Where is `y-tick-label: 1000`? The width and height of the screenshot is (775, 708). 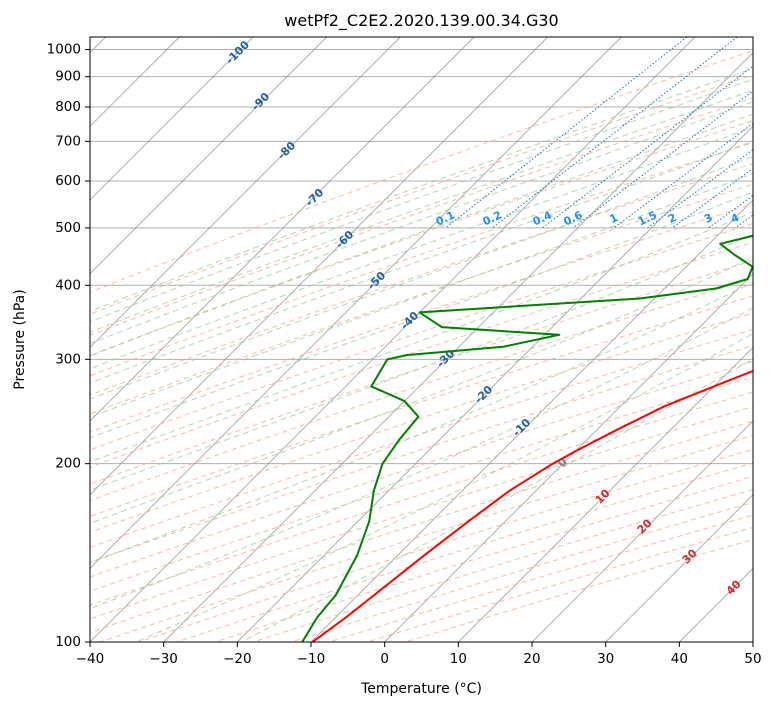 y-tick-label: 1000 is located at coordinates (64, 50).